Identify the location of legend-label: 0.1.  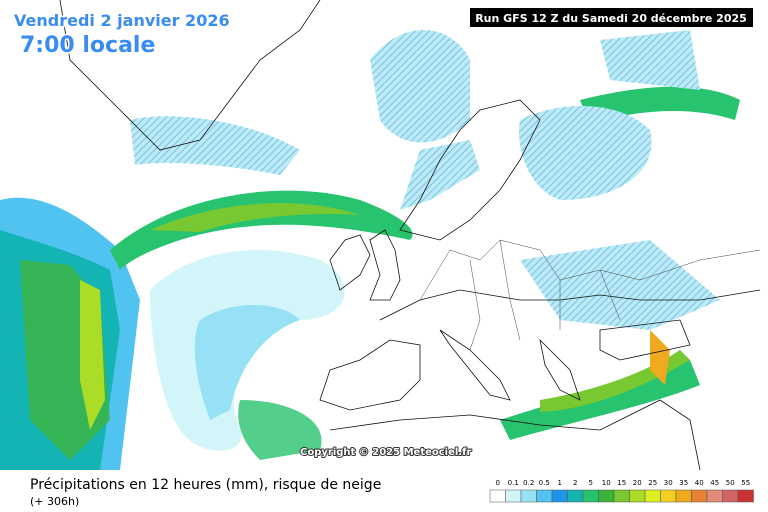
(513, 483).